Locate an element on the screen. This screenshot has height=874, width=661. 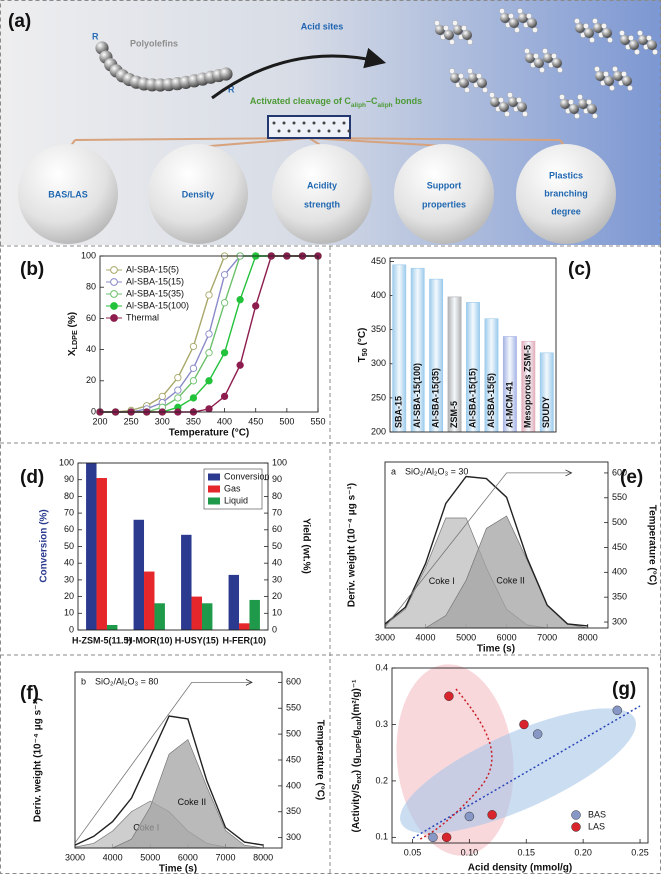
panel-label: (c) is located at coordinates (579, 269).